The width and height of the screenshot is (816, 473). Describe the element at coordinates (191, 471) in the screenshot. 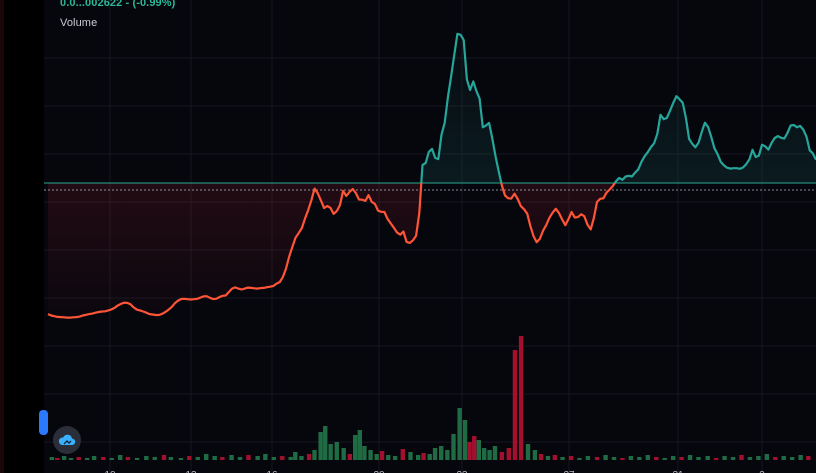

I see `x-tick-label: 13` at that location.